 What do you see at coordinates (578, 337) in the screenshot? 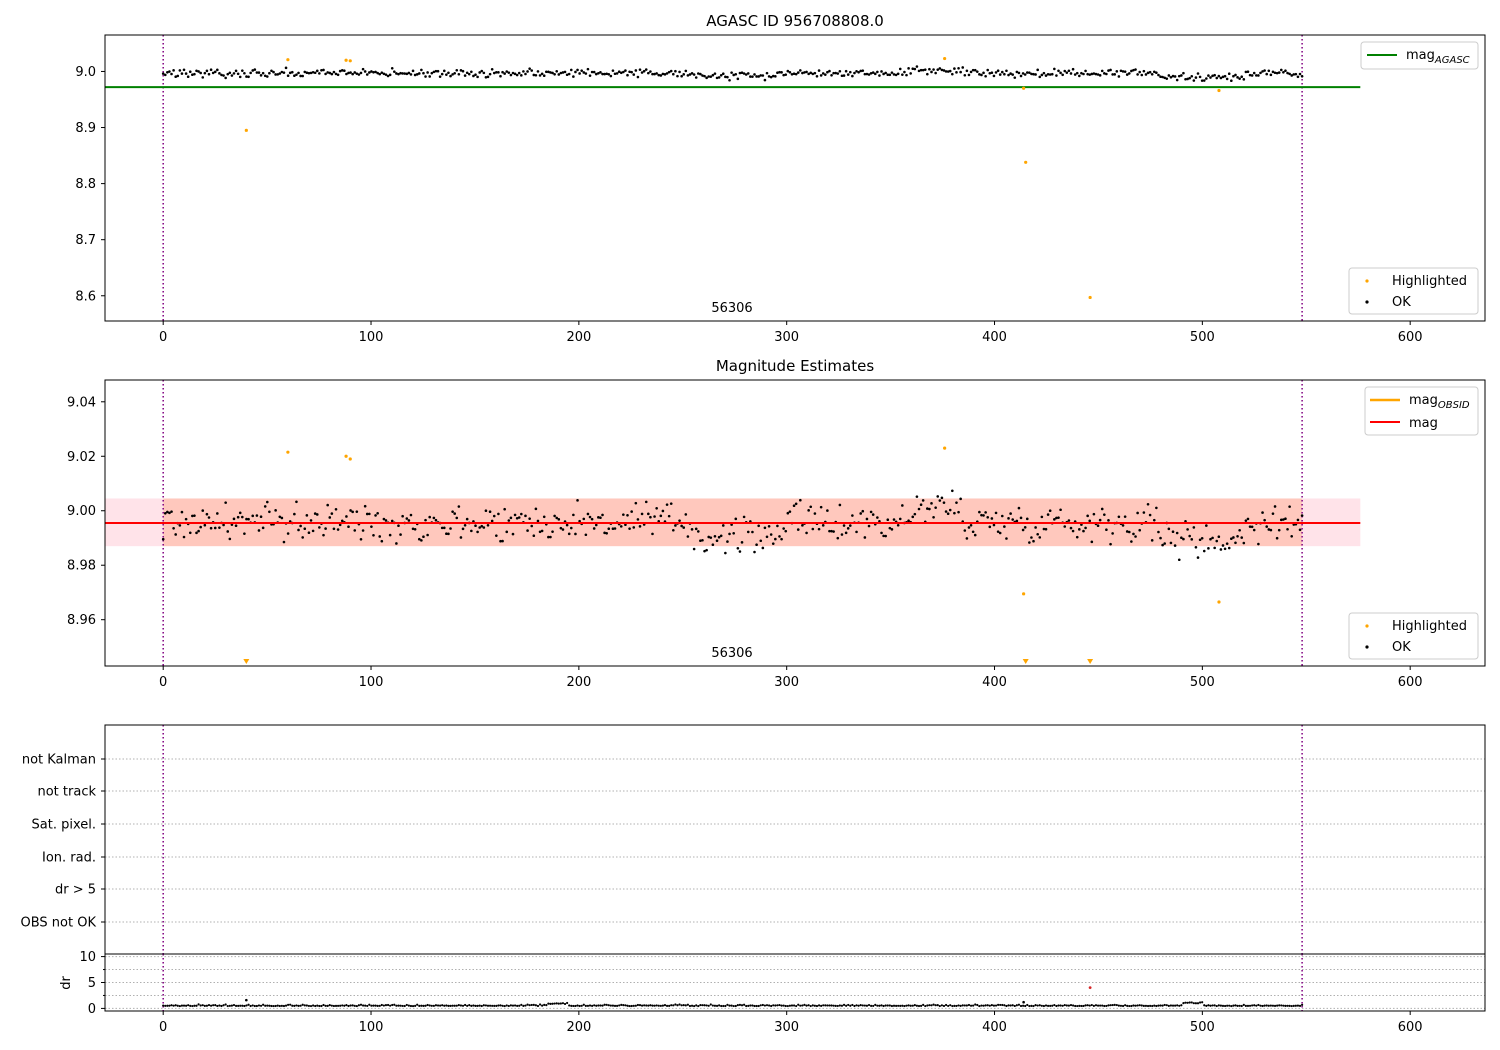
I see `x-tick-label: 200` at bounding box center [578, 337].